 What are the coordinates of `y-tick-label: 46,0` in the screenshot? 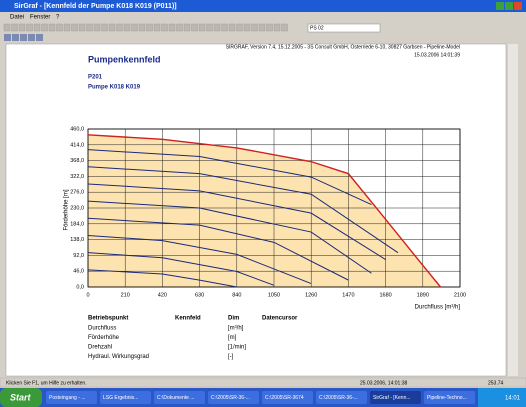 It's located at (78, 272).